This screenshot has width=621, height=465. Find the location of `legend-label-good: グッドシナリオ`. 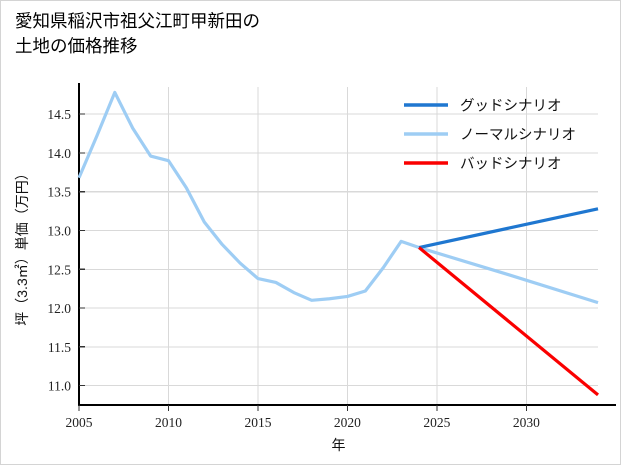

legend-label-good: グッドシナリオ is located at coordinates (511, 106).